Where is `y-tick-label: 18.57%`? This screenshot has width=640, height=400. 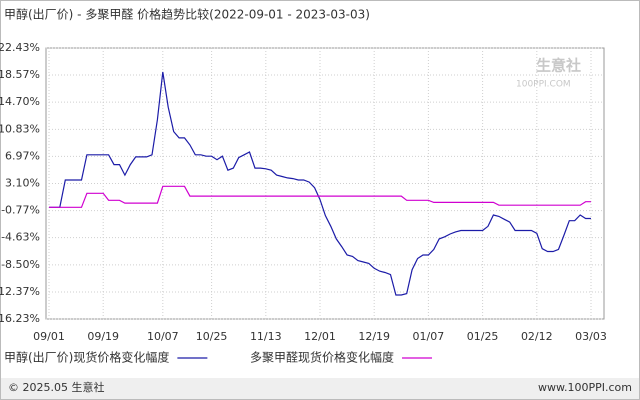 y-tick-label: 18.57% is located at coordinates (20, 74).